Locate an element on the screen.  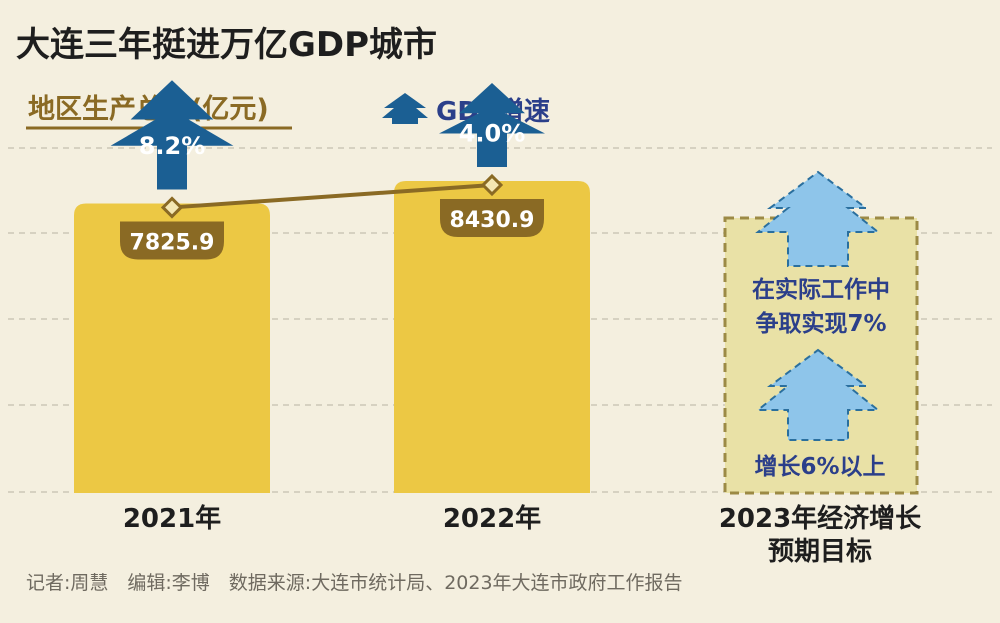
rate-label-1: 8.2% is located at coordinates (172, 146).